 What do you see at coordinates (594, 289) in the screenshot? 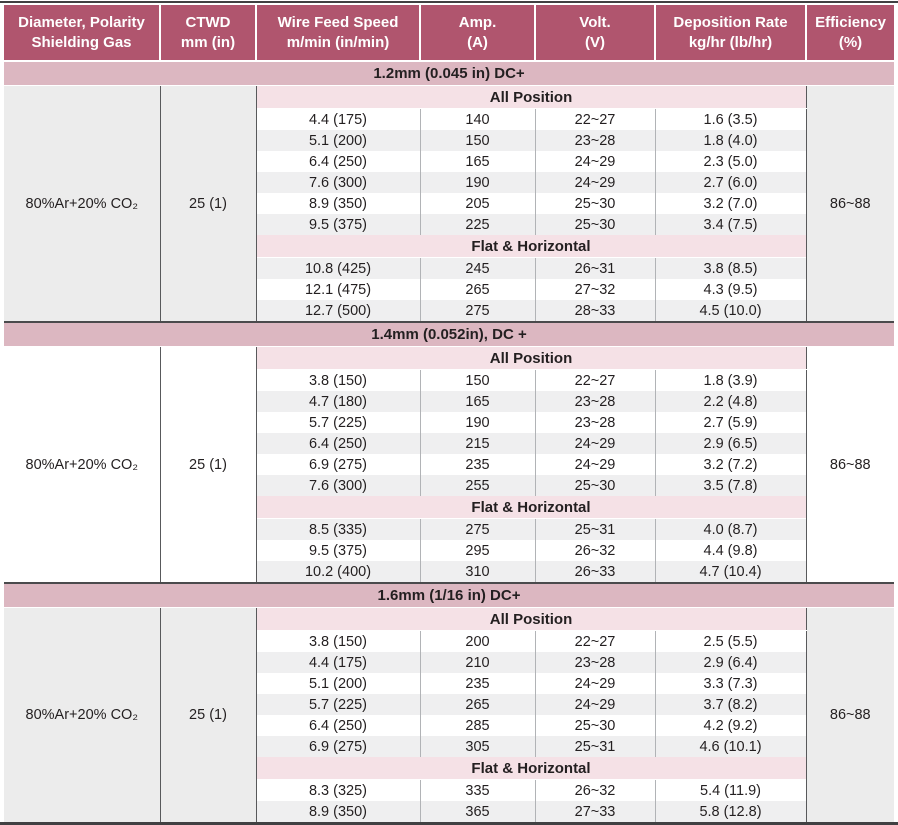
I see `volt-cell: 27~32` at bounding box center [594, 289].